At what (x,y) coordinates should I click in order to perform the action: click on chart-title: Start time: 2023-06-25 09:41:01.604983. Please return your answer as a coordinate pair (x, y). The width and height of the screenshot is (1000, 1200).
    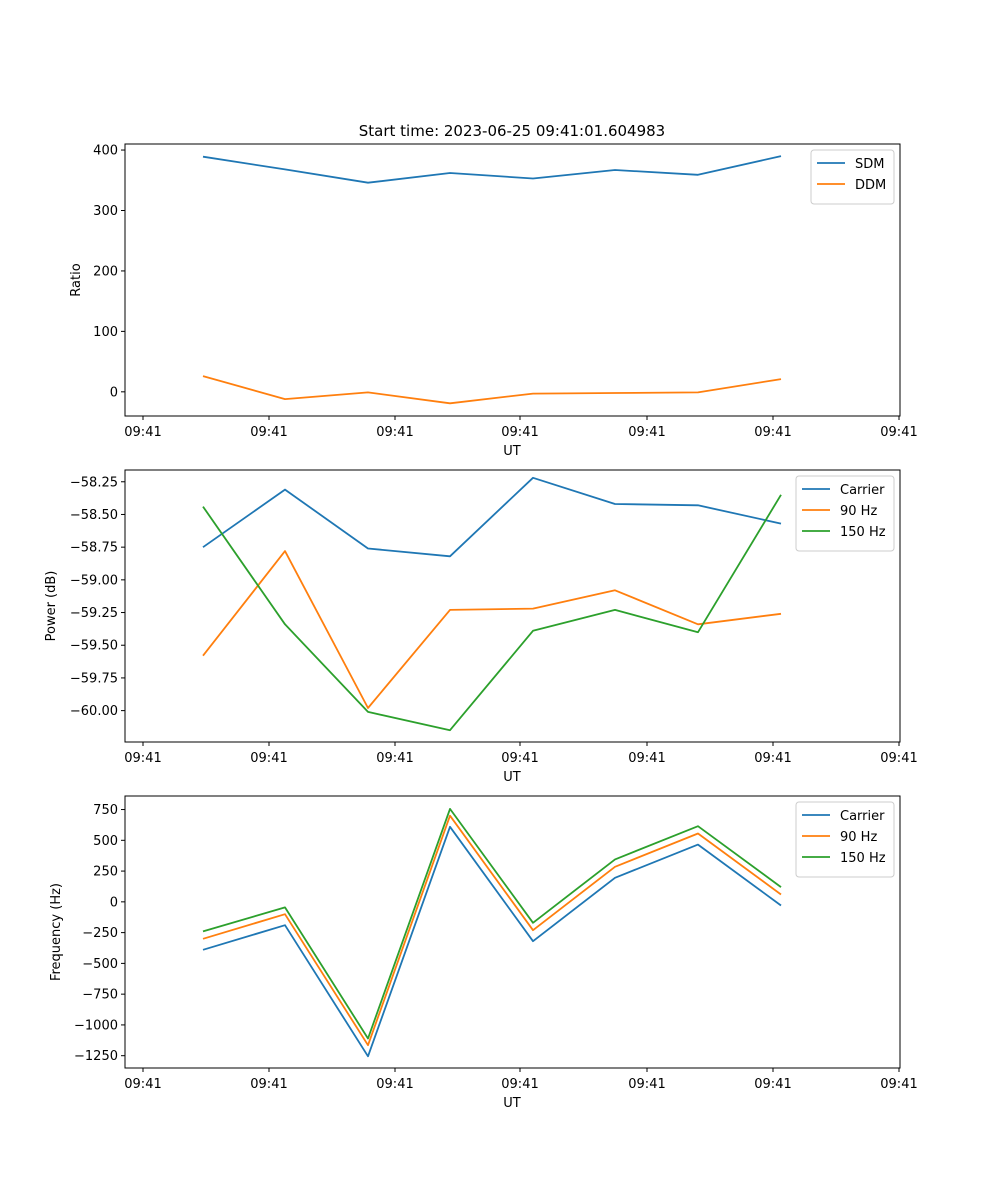
    Looking at the image, I should click on (512, 131).